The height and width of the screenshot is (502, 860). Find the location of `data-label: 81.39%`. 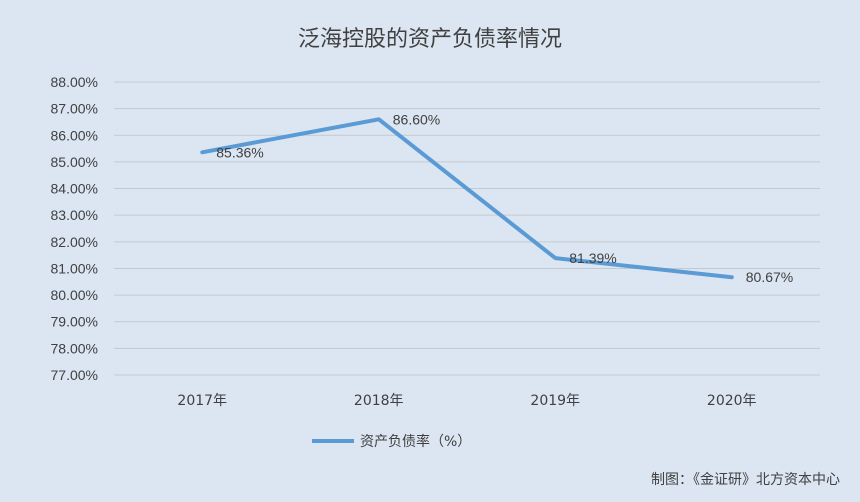

data-label: 81.39% is located at coordinates (592, 258).